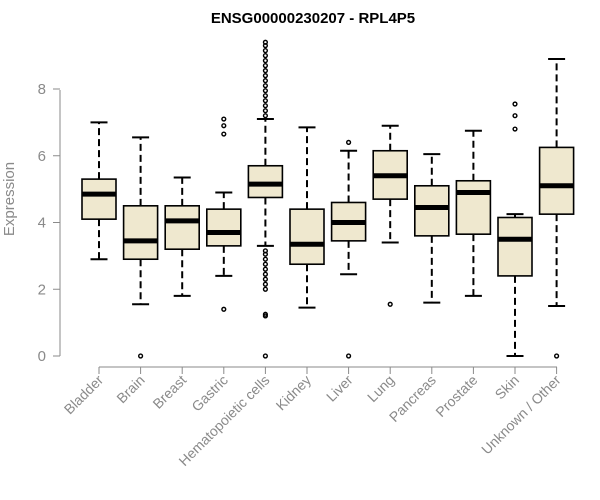  What do you see at coordinates (313, 18) in the screenshot?
I see `chart-title: ENSG00000230207 - RPL4P5` at bounding box center [313, 18].